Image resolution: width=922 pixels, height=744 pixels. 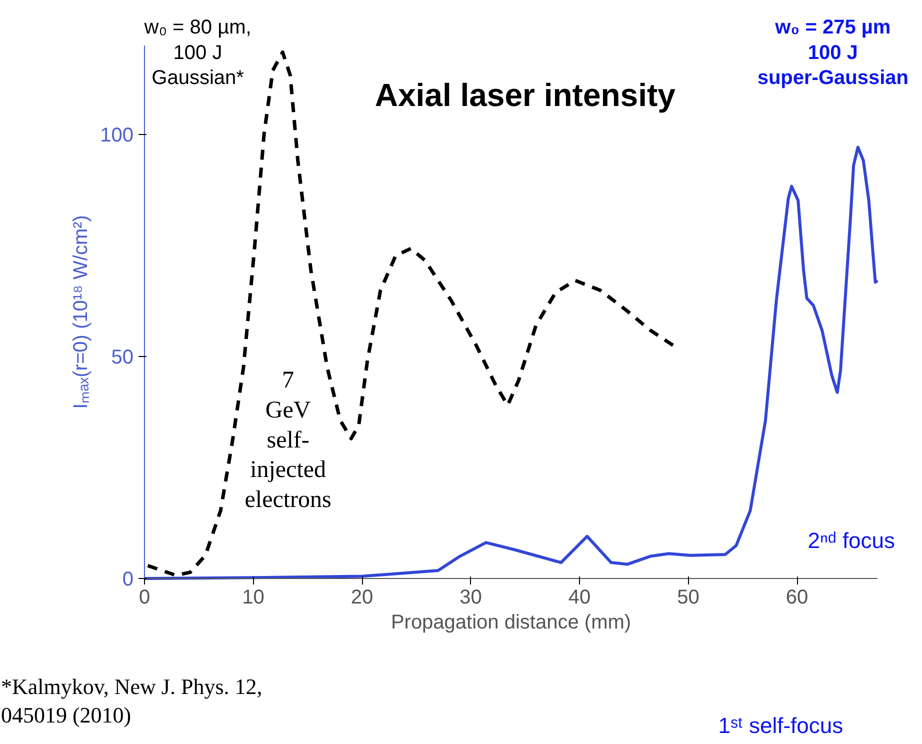 What do you see at coordinates (131, 701) in the screenshot?
I see `text: *Kalmykov, New J. Phys. 12, 045019 (2010)` at bounding box center [131, 701].